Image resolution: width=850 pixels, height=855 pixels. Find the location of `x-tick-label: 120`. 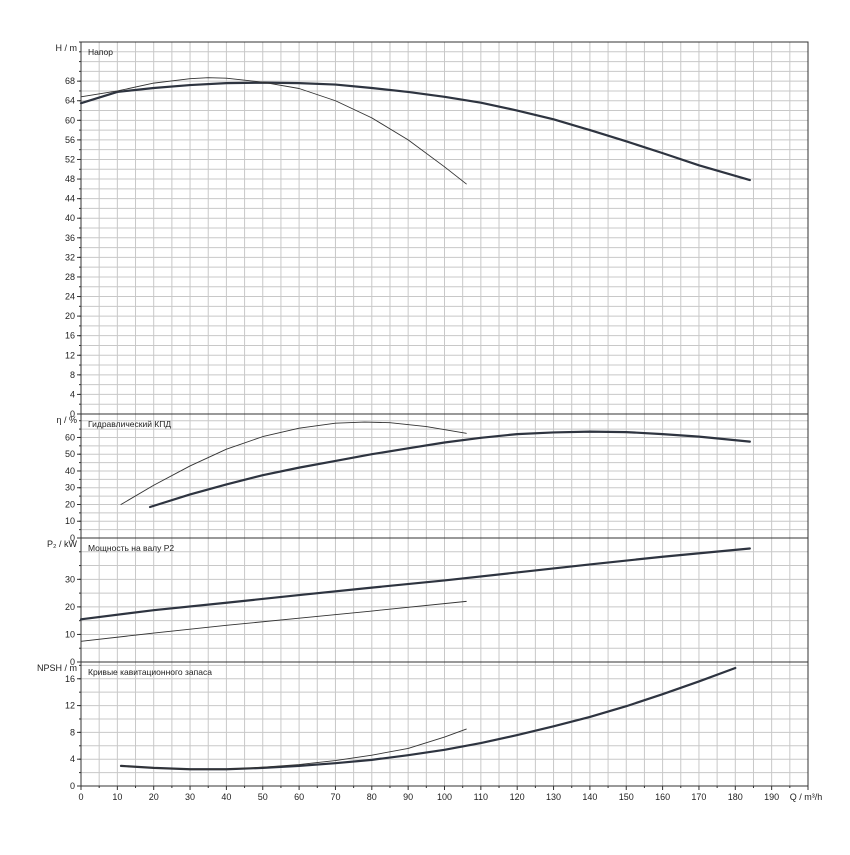

x-tick-label: 120 is located at coordinates (517, 797).